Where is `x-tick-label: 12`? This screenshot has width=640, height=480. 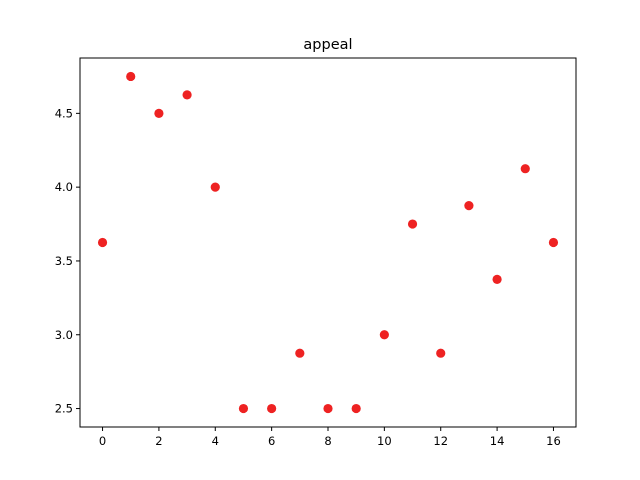 x-tick-label: 12 is located at coordinates (440, 441).